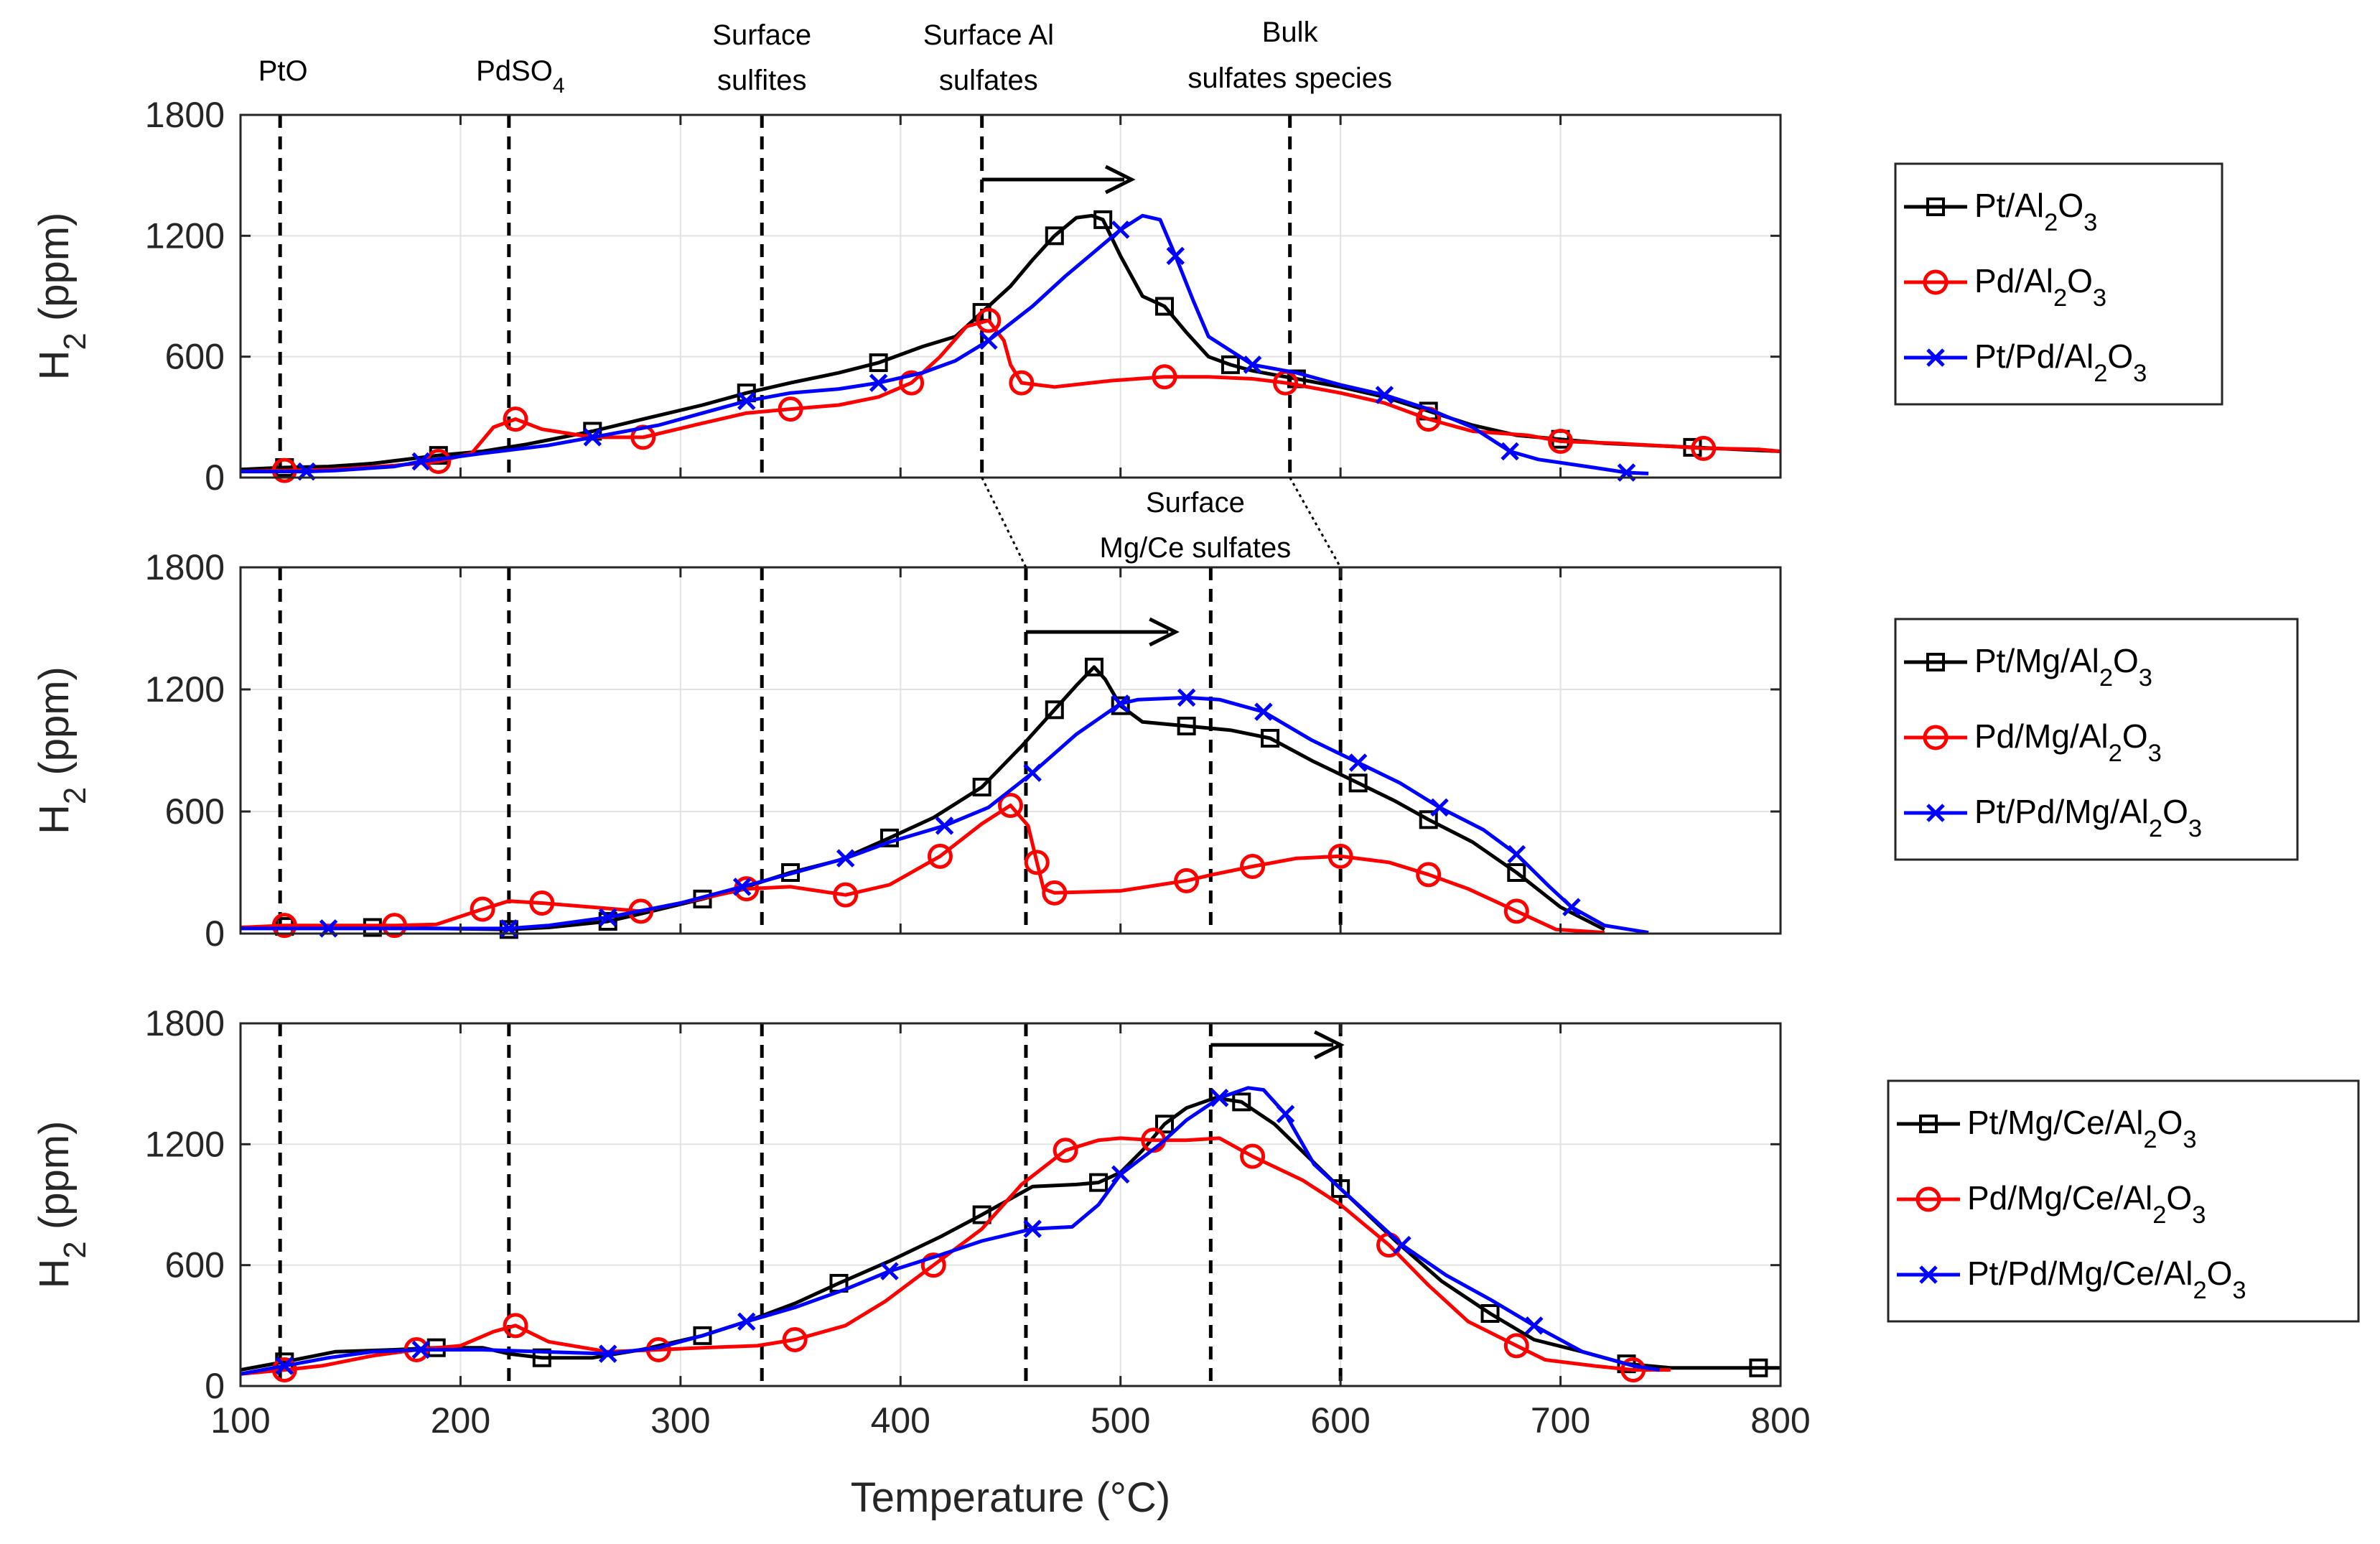  I want to click on series-pdmgalo, so click(922, 866).